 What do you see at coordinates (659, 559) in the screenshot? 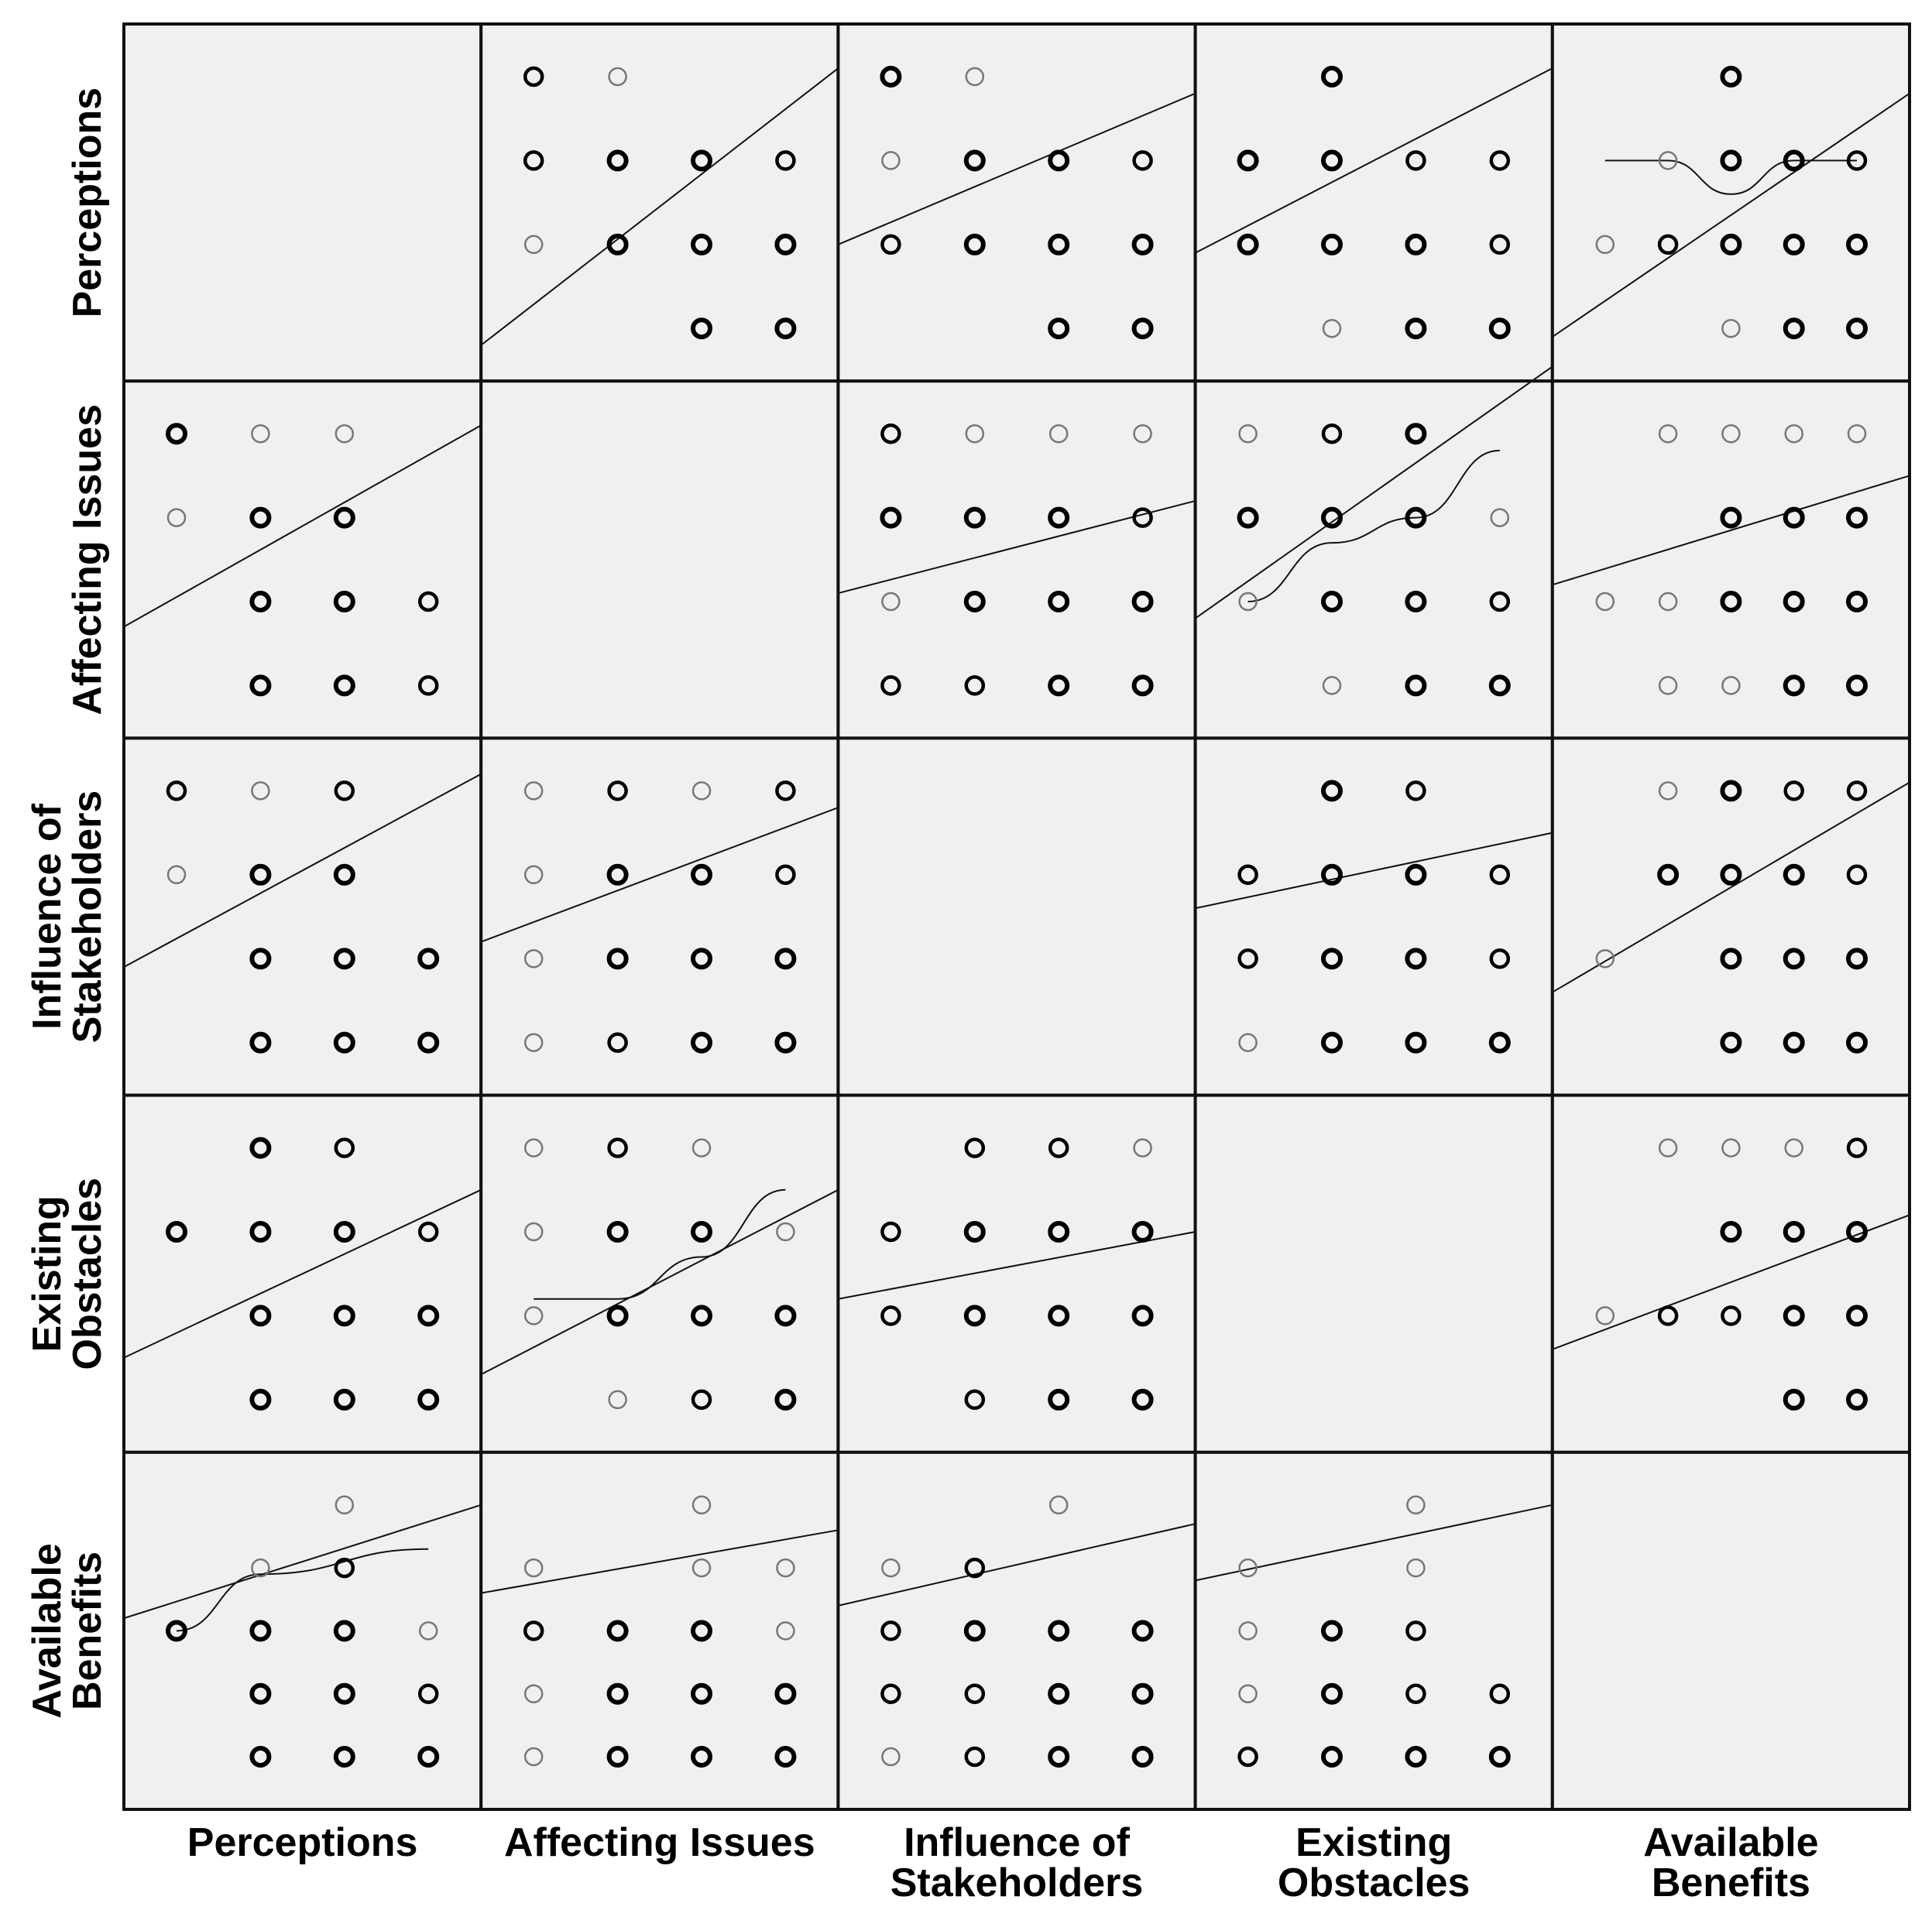
I see `panel-bg-r1-c1` at bounding box center [659, 559].